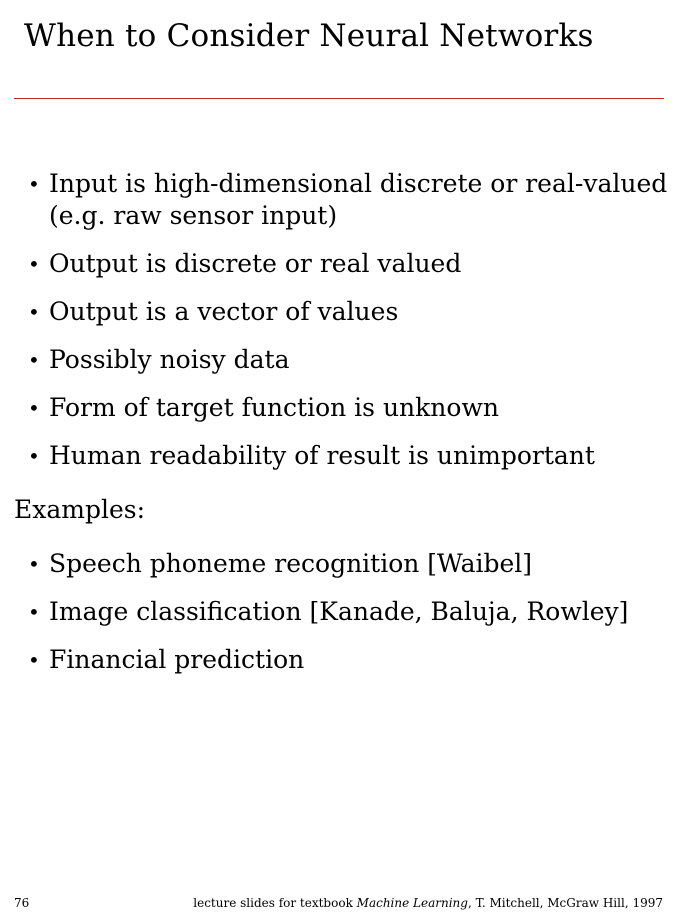  Describe the element at coordinates (339, 98) in the screenshot. I see `title-divider` at that location.